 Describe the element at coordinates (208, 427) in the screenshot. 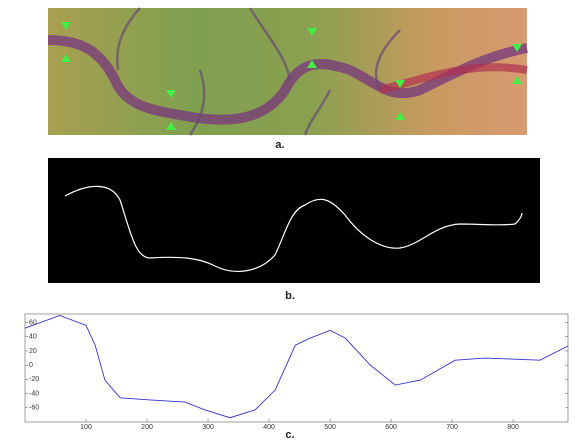

I see `x-tick-label: 300` at that location.